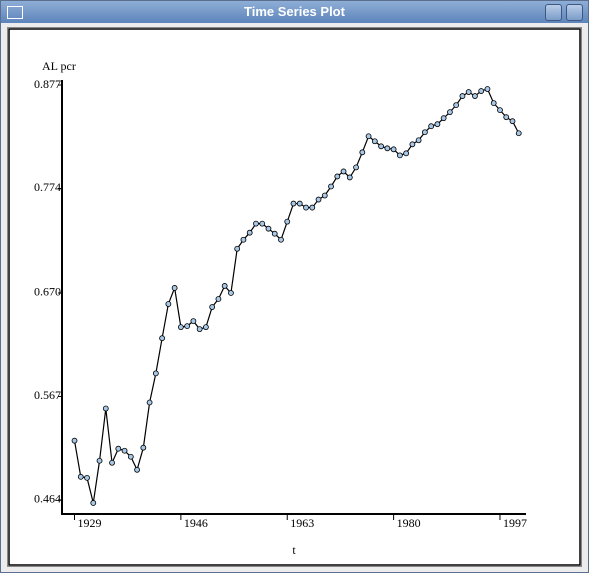 Image resolution: width=589 pixels, height=573 pixels. What do you see at coordinates (47, 84) in the screenshot?
I see `y-tick-label: 0.877` at bounding box center [47, 84].